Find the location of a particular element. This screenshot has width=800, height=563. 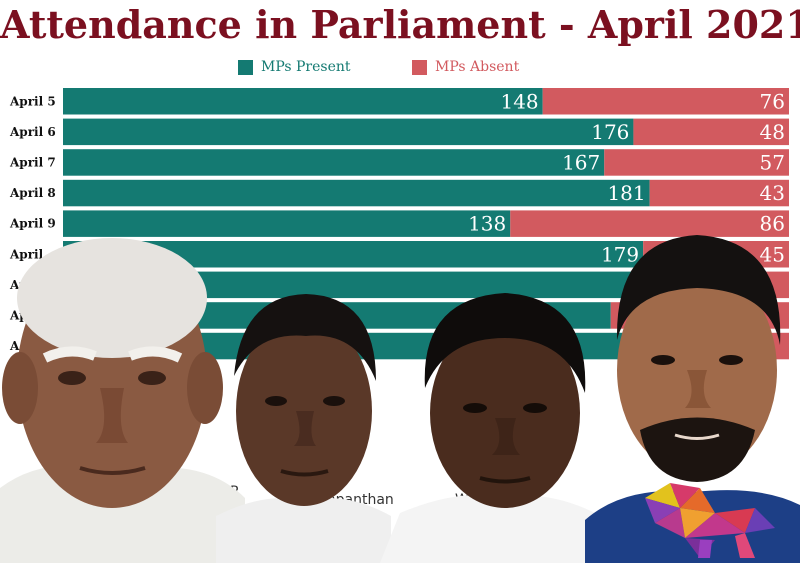

category-label-2: April 7 is located at coordinates (32, 162).